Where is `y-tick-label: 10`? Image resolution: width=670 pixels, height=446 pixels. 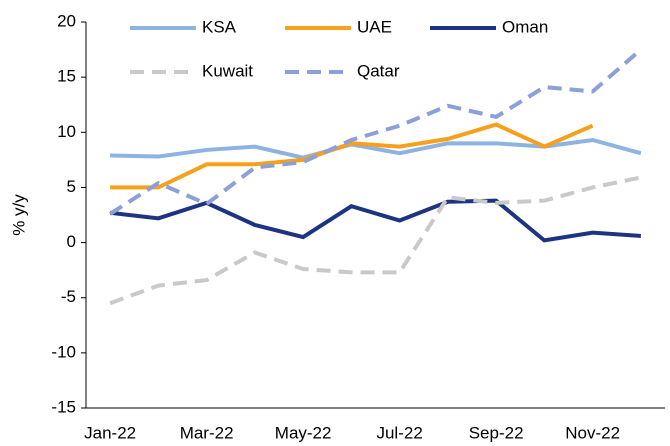 y-tick-label: 10 is located at coordinates (66, 131).